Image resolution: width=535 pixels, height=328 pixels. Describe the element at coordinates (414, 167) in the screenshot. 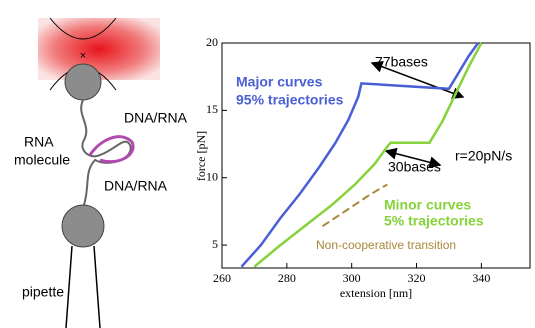

I see `annotation: 30bases` at that location.